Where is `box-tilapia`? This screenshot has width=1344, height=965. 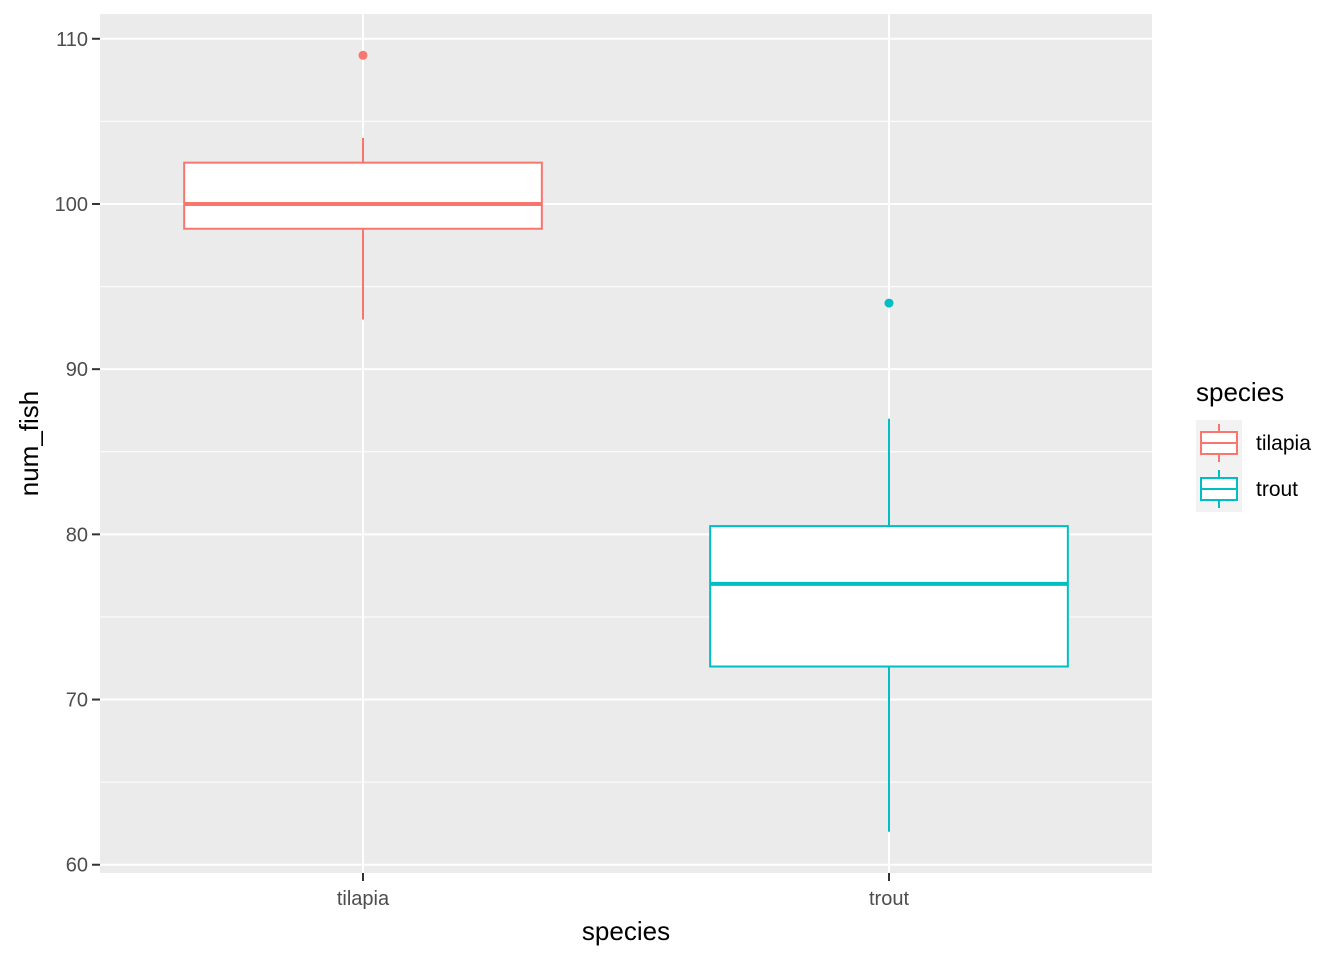
box-tilapia is located at coordinates (363, 185).